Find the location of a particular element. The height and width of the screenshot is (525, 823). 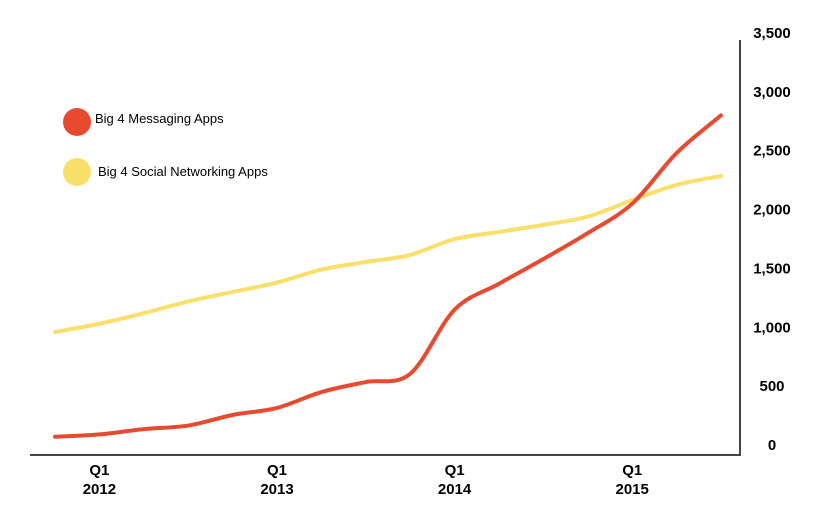

y-tick-labels: 0 500 1,000 1,500 2,000 2,500 3,000 3,500 is located at coordinates (772, 239).